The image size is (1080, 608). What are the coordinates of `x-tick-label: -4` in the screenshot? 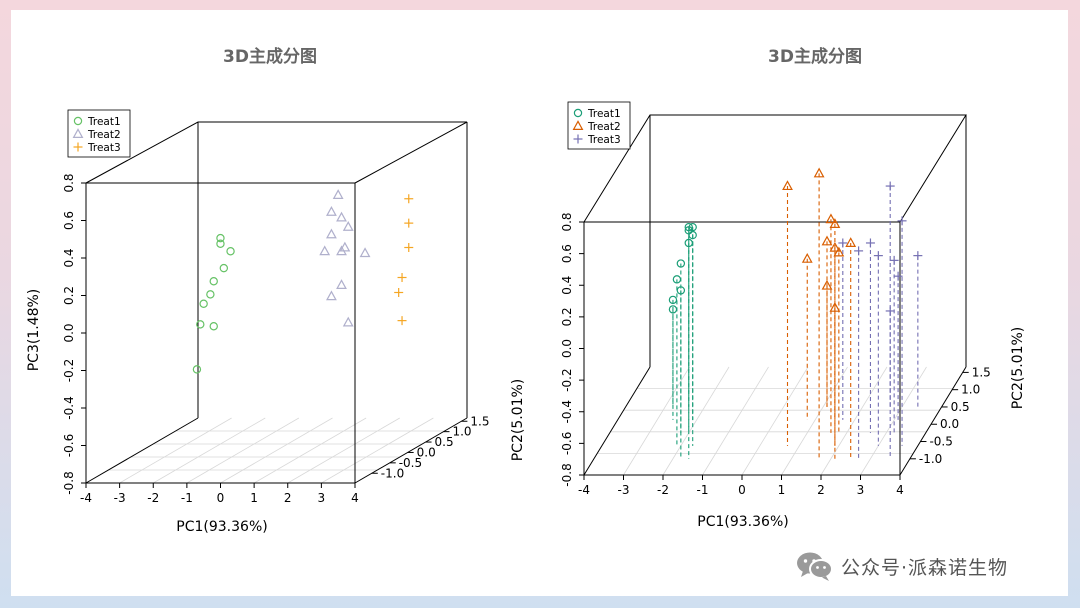 It's located at (584, 490).